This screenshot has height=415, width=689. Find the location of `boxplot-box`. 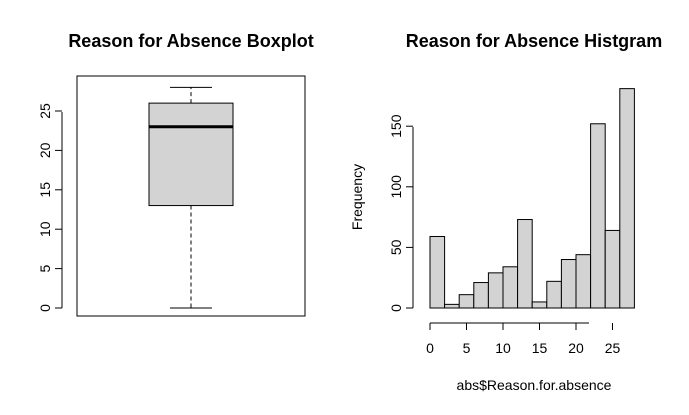

boxplot-box is located at coordinates (191, 197).